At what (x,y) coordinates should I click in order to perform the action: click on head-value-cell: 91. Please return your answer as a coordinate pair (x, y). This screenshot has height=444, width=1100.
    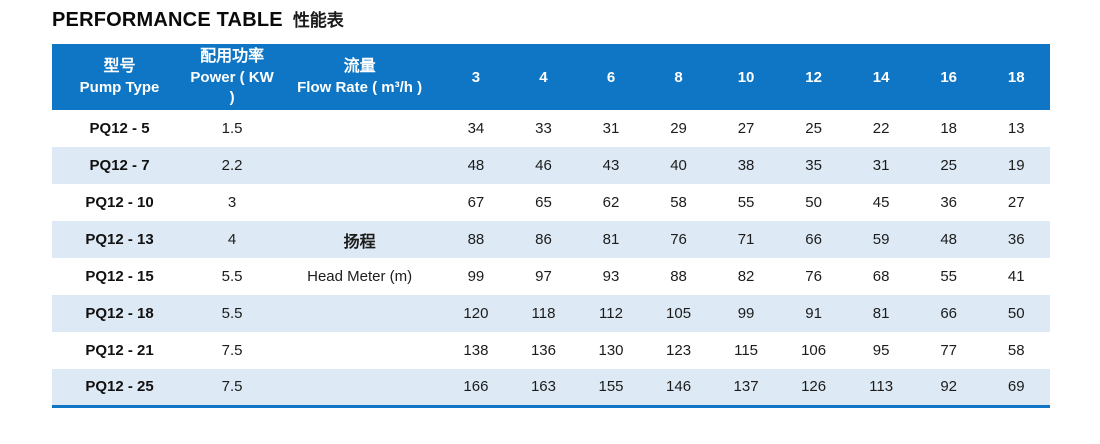
    Looking at the image, I should click on (813, 313).